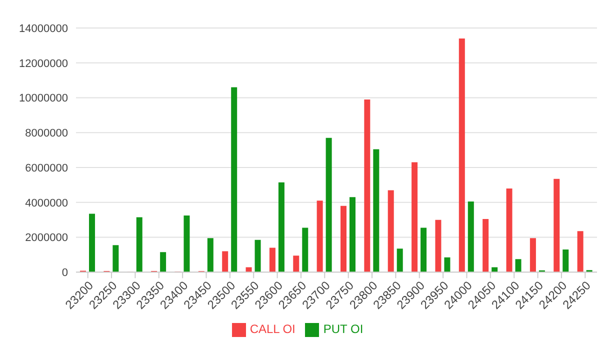 The width and height of the screenshot is (615, 350). What do you see at coordinates (273, 329) in the screenshot?
I see `legend-label: CALL OI` at bounding box center [273, 329].